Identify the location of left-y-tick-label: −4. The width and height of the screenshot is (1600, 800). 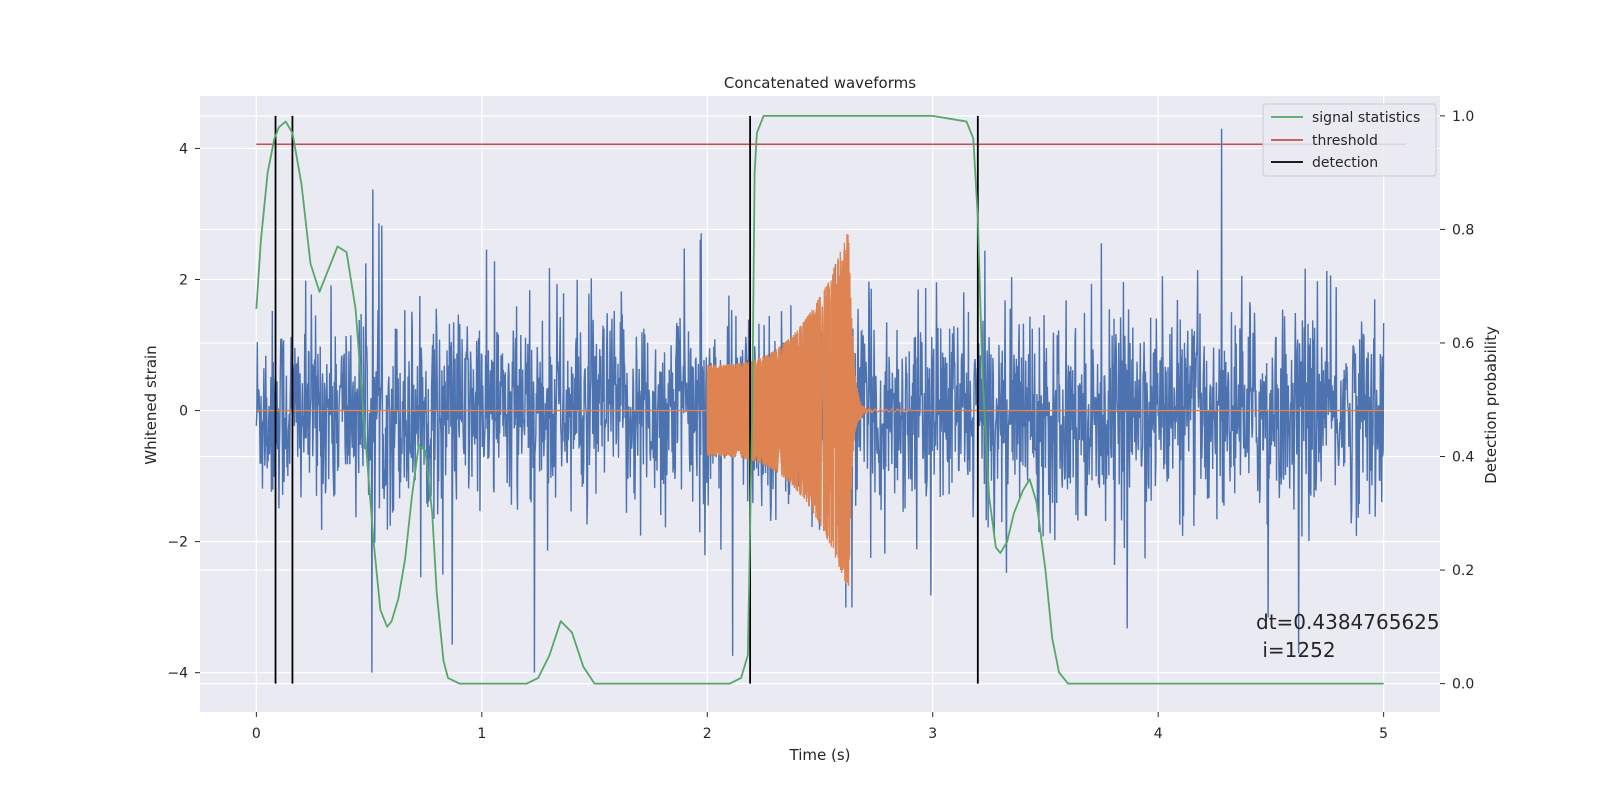
(177, 674).